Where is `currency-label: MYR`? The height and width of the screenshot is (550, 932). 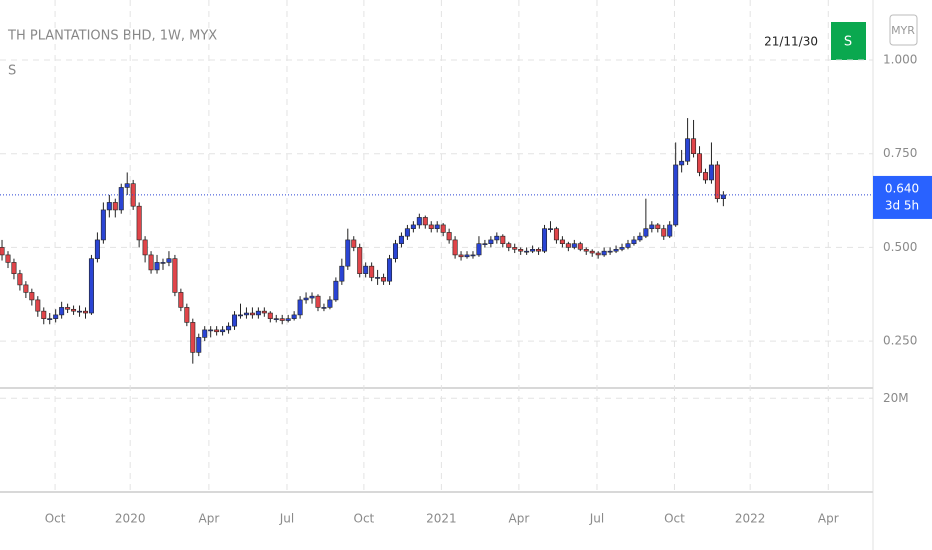 currency-label: MYR is located at coordinates (903, 30).